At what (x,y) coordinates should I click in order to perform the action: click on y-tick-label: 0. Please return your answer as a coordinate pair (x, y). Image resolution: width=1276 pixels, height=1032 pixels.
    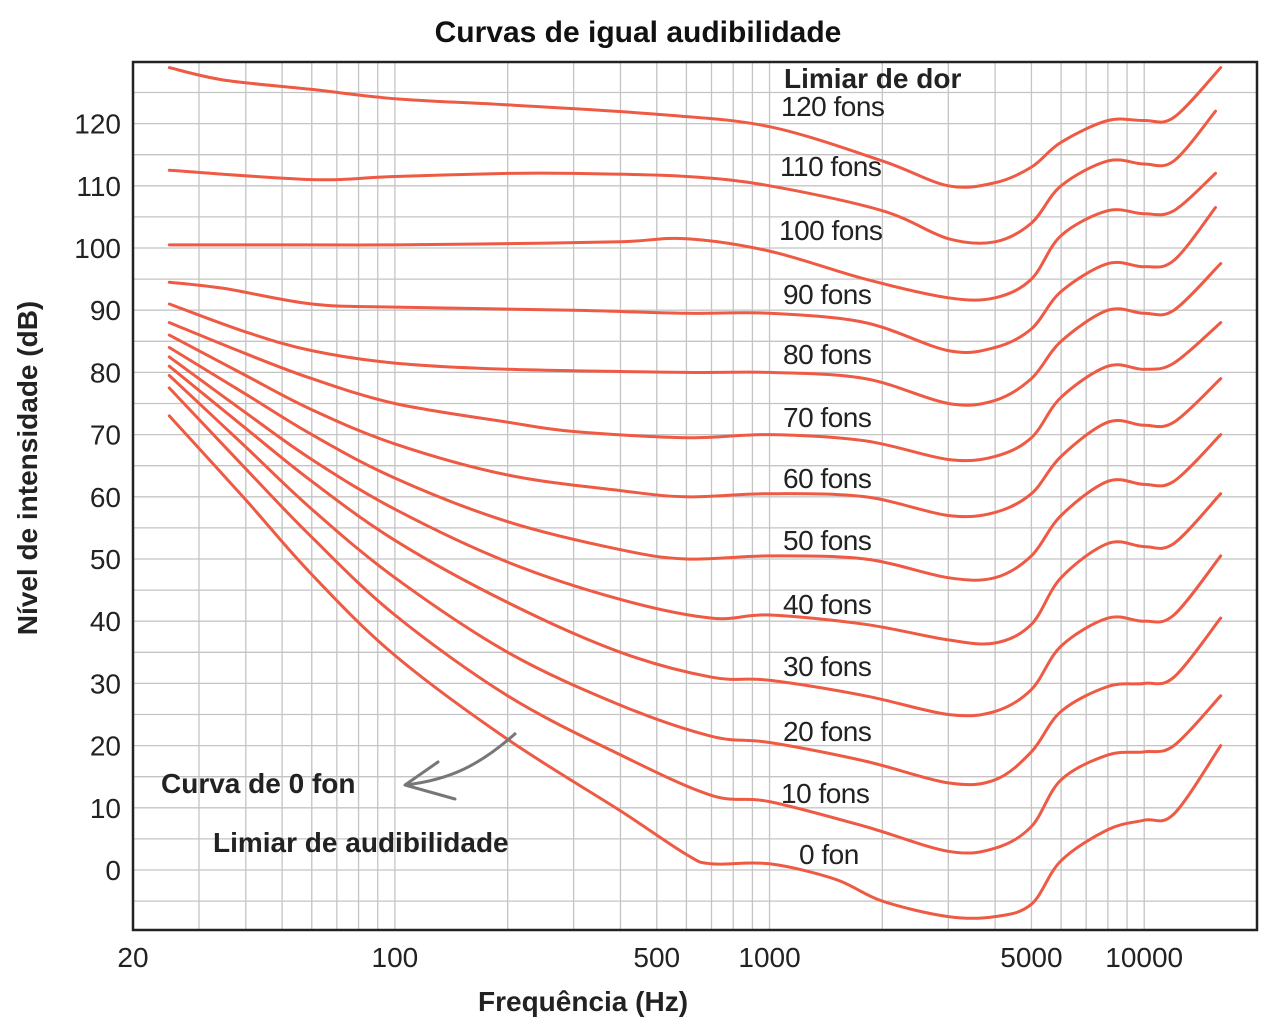
    Looking at the image, I should click on (113, 870).